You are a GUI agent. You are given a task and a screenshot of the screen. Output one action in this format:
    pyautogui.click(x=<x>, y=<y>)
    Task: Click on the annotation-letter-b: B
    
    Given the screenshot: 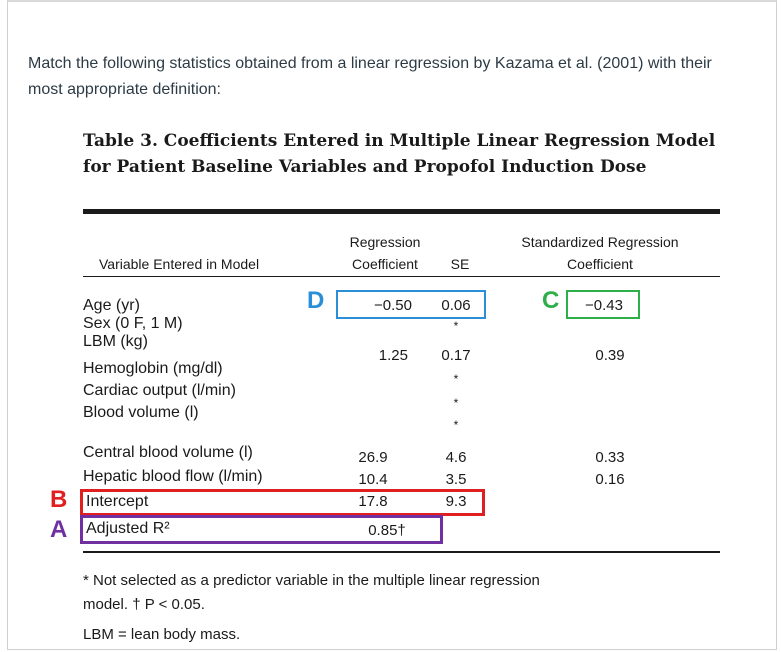 What is the action you would take?
    pyautogui.click(x=59, y=499)
    